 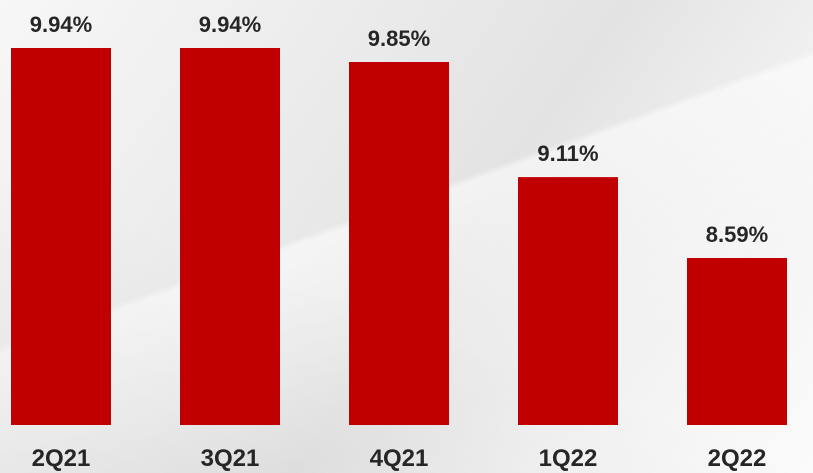 I want to click on value-label-4q21: 9.85%, so click(x=399, y=38).